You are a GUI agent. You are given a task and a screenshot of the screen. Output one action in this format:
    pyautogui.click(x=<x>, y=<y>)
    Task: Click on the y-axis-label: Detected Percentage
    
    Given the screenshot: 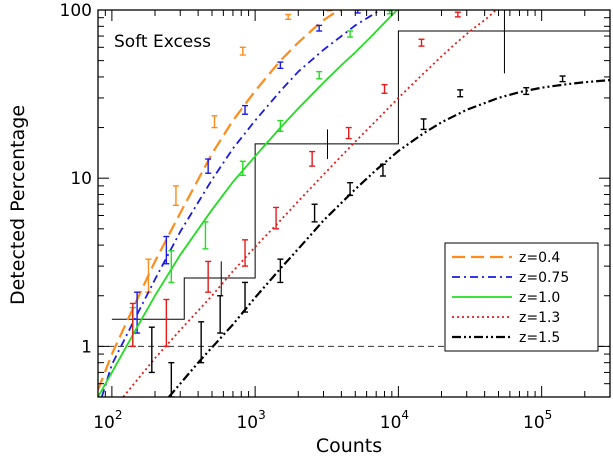 What is the action you would take?
    pyautogui.click(x=18, y=205)
    